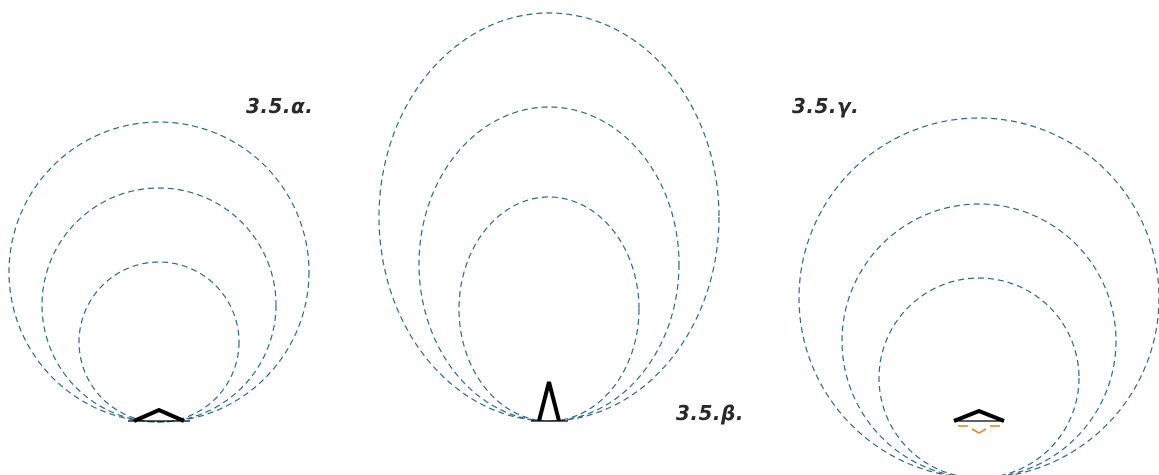  I want to click on panel-label-b: 3.5.β., so click(710, 413).